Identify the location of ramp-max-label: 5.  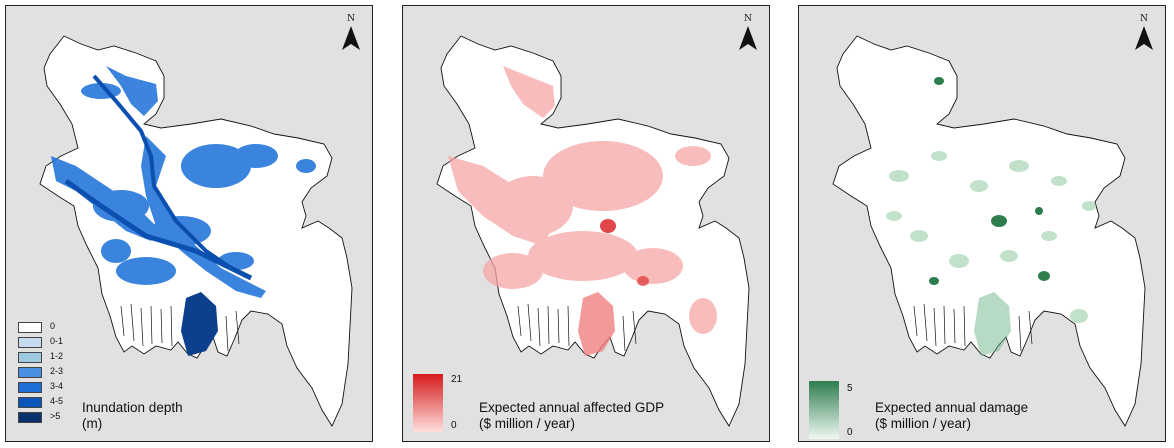
(850, 388).